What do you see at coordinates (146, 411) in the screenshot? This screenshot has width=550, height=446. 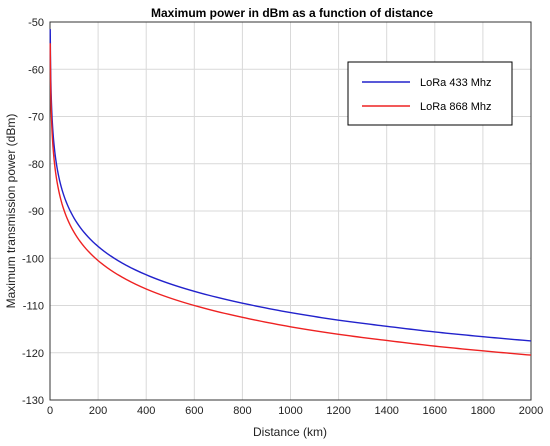 I see `x-tick-label: 400` at bounding box center [146, 411].